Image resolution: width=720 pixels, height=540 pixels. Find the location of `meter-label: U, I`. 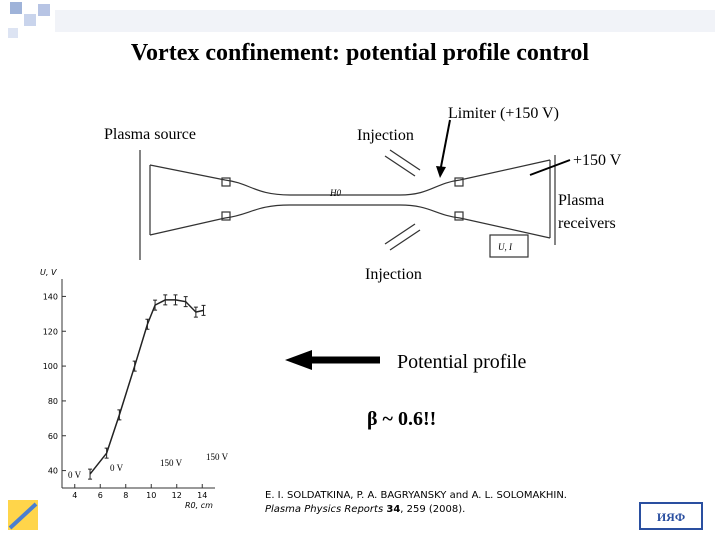

meter-label: U, I is located at coordinates (505, 247).